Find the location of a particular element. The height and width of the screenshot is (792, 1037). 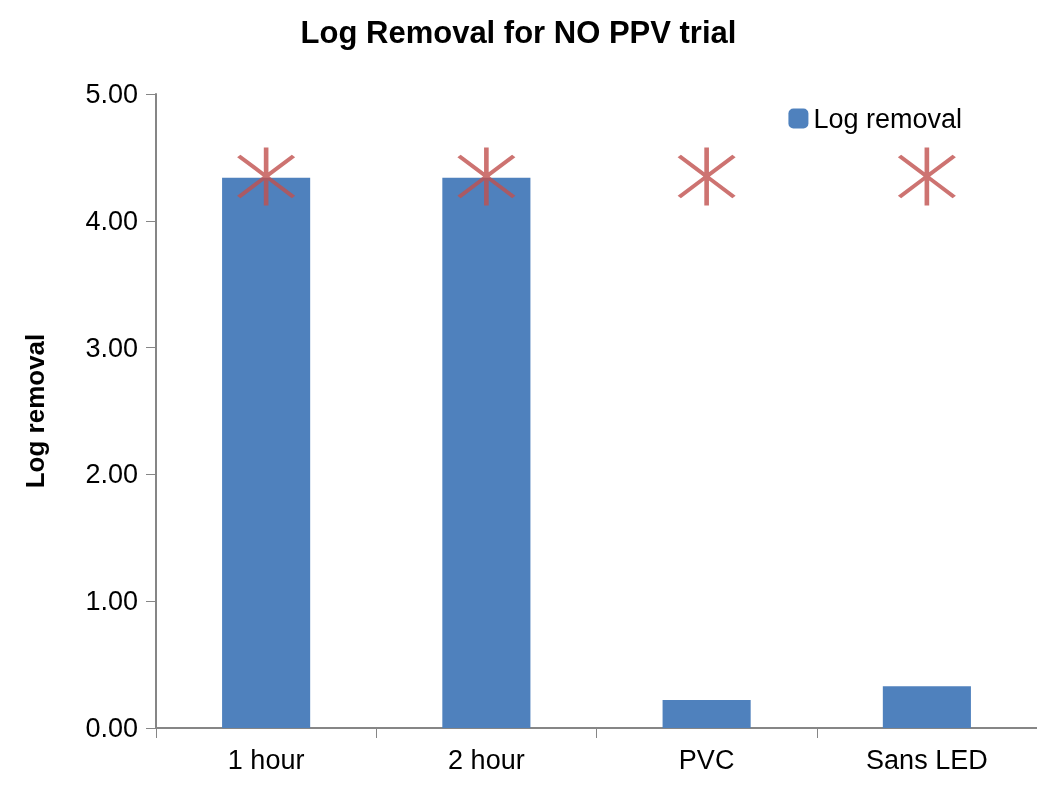

legend-label: Log removal is located at coordinates (888, 118).